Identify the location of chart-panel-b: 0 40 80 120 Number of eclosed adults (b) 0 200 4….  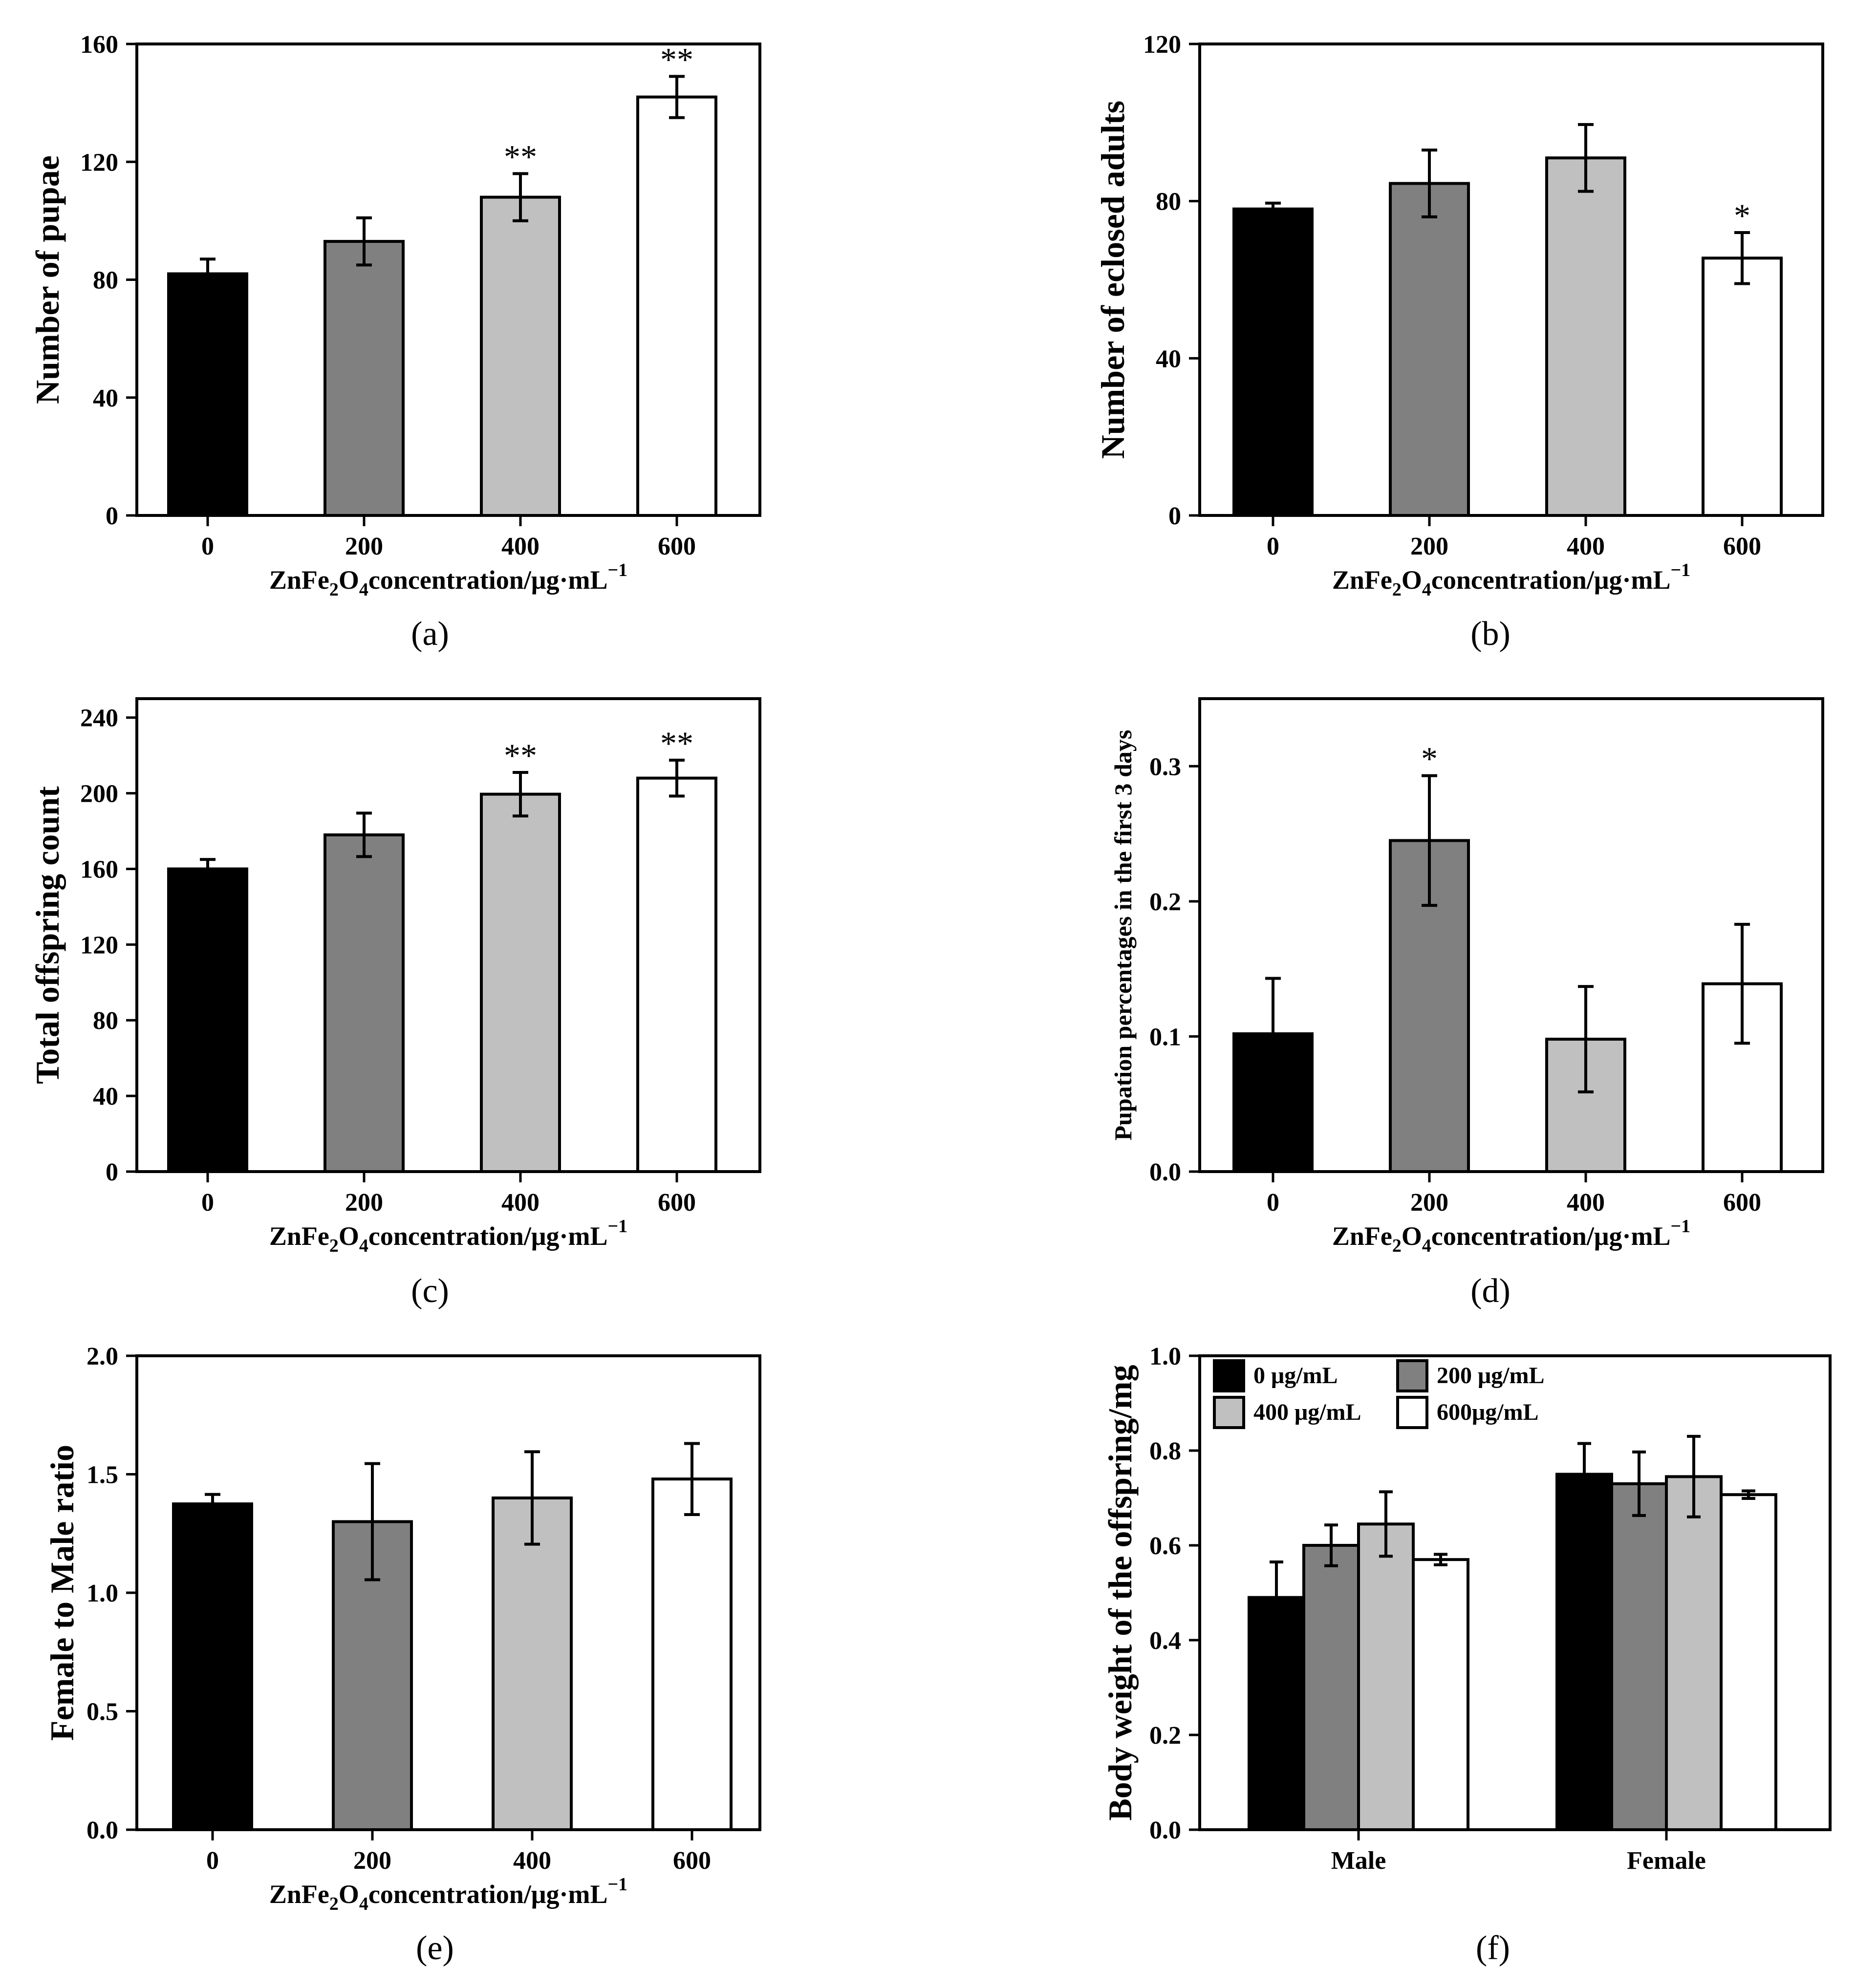
(1459, 342).